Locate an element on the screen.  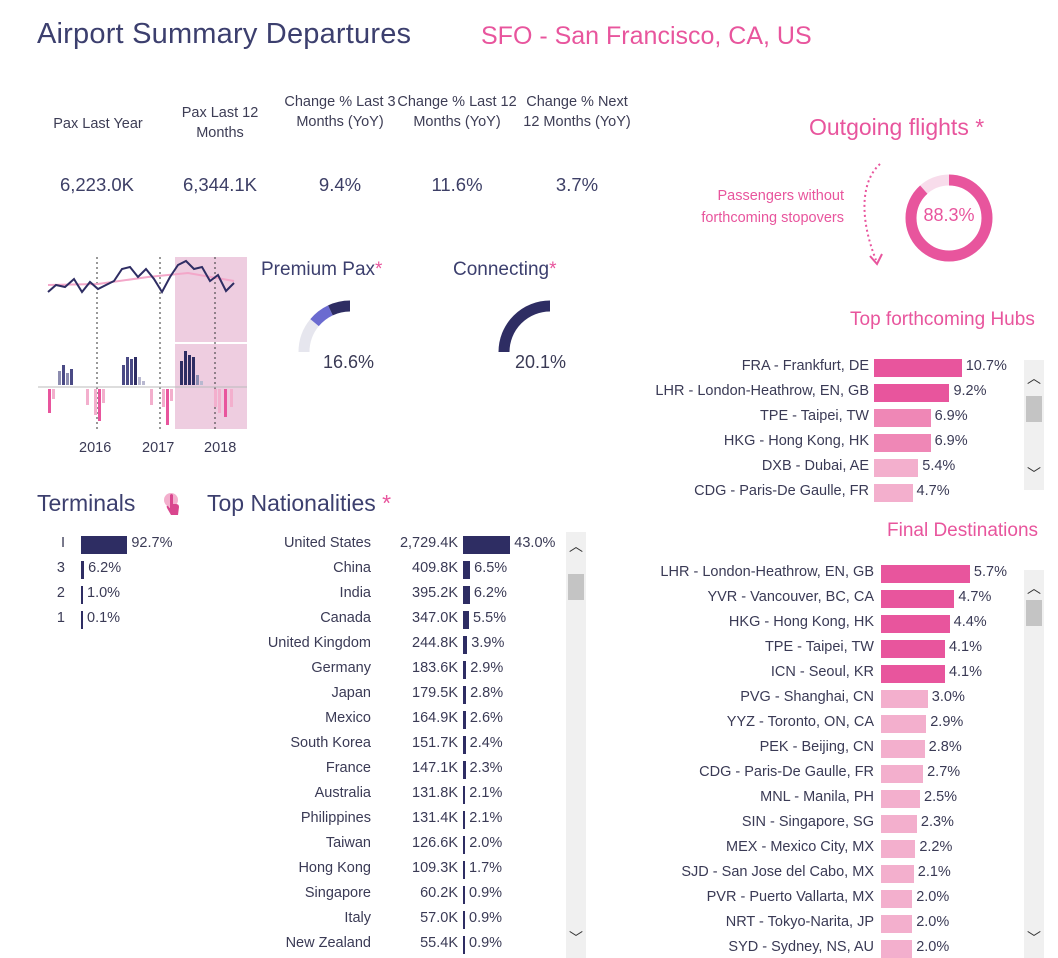
terminal-row: 1 is located at coordinates (32, 620).